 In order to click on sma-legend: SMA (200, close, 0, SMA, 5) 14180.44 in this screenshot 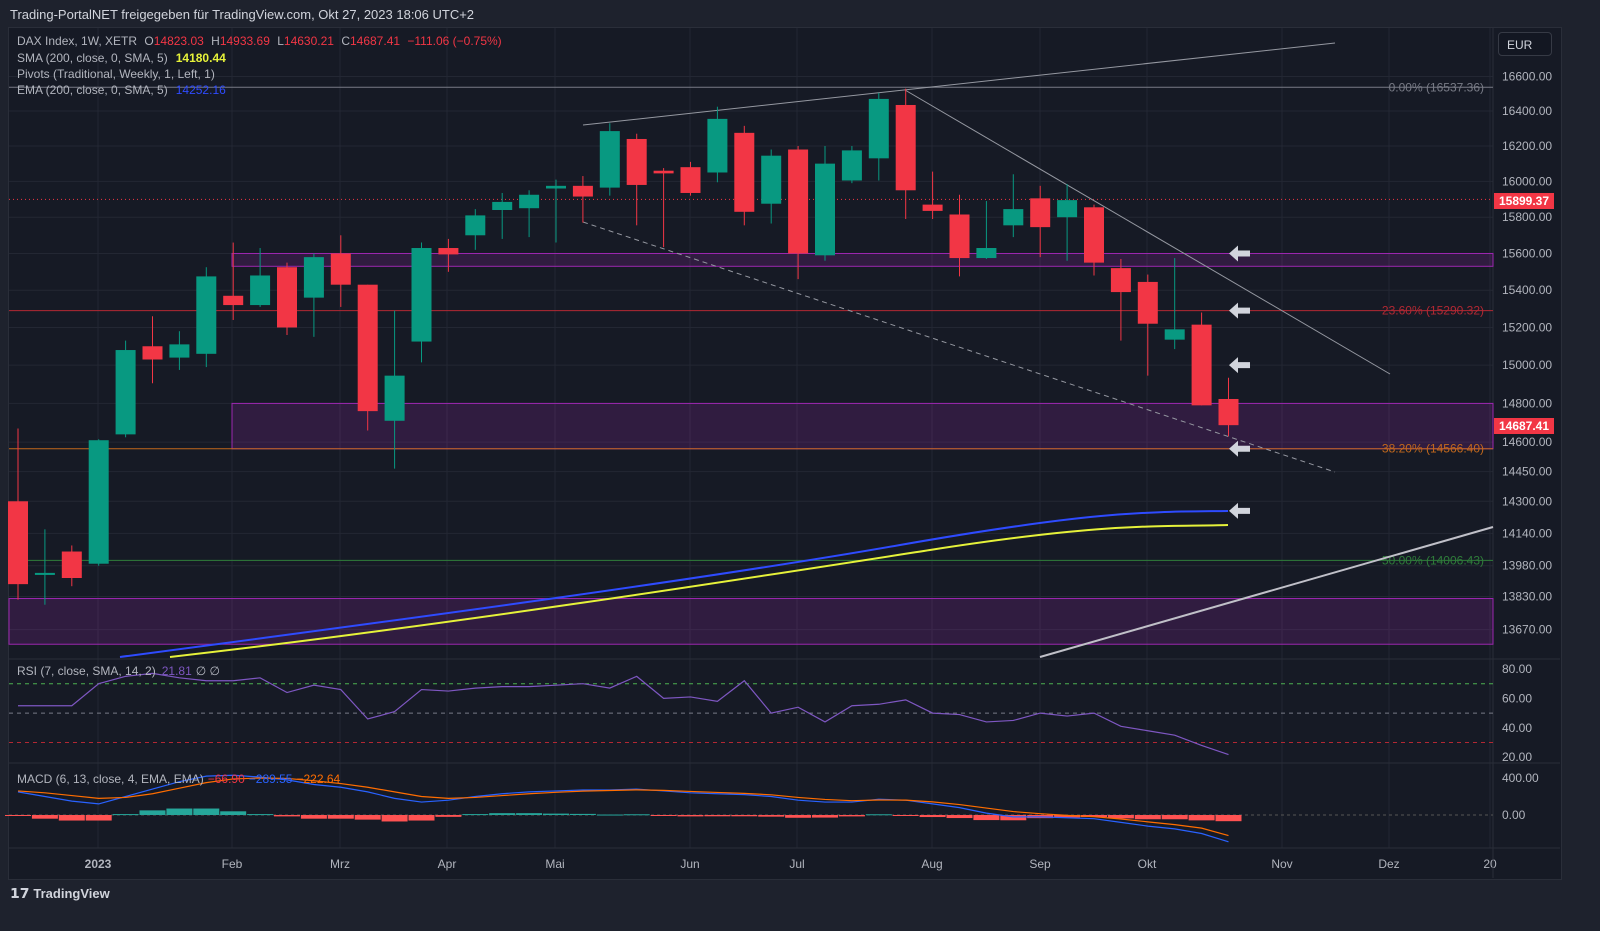, I will do `click(121, 58)`.